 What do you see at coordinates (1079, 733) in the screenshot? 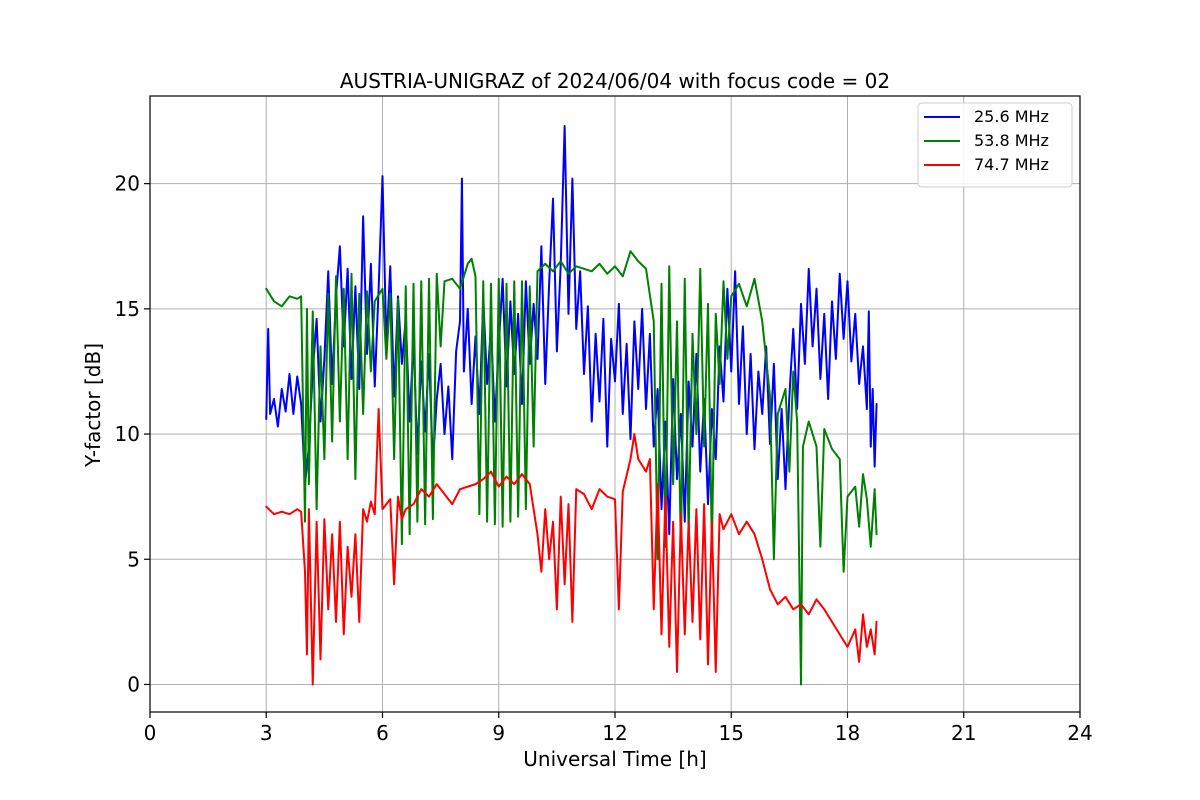
I see `x-tick-label-24: 24` at bounding box center [1079, 733].